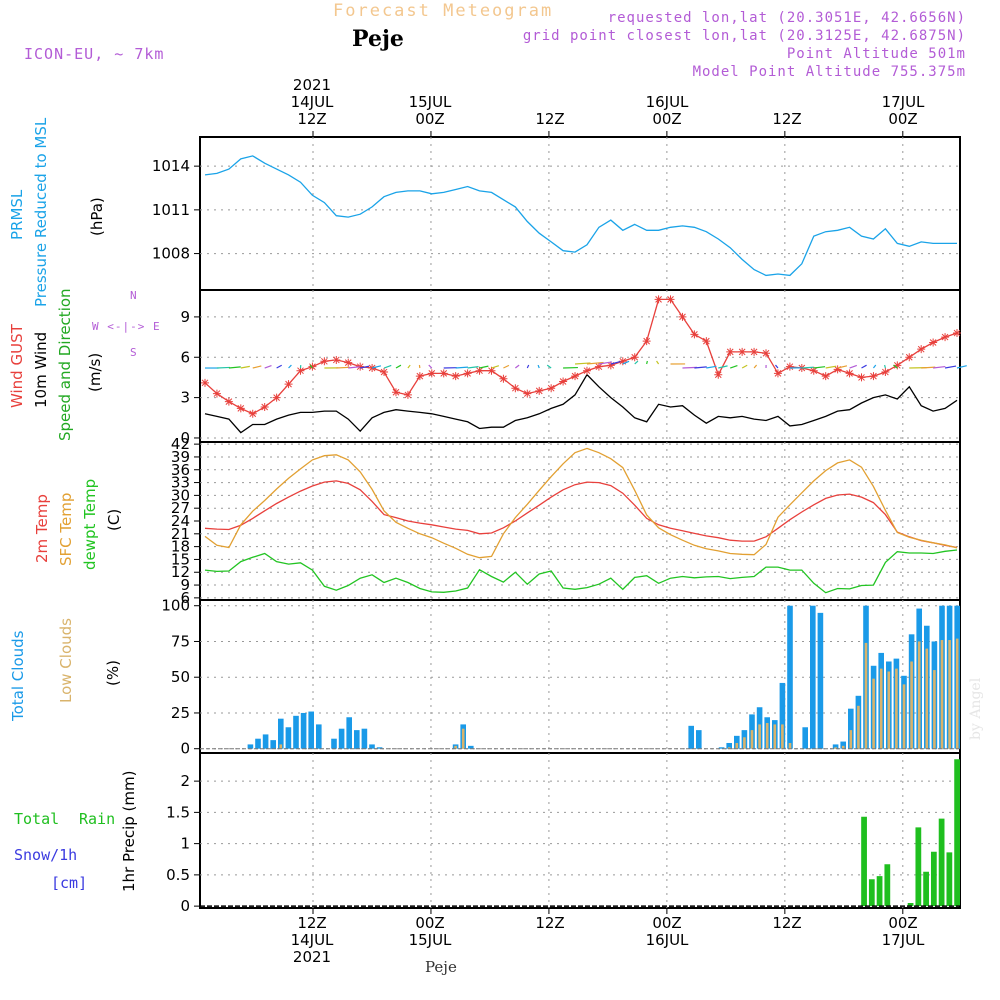  Describe the element at coordinates (180, 677) in the screenshot. I see `y-tick-label: 50` at that location.